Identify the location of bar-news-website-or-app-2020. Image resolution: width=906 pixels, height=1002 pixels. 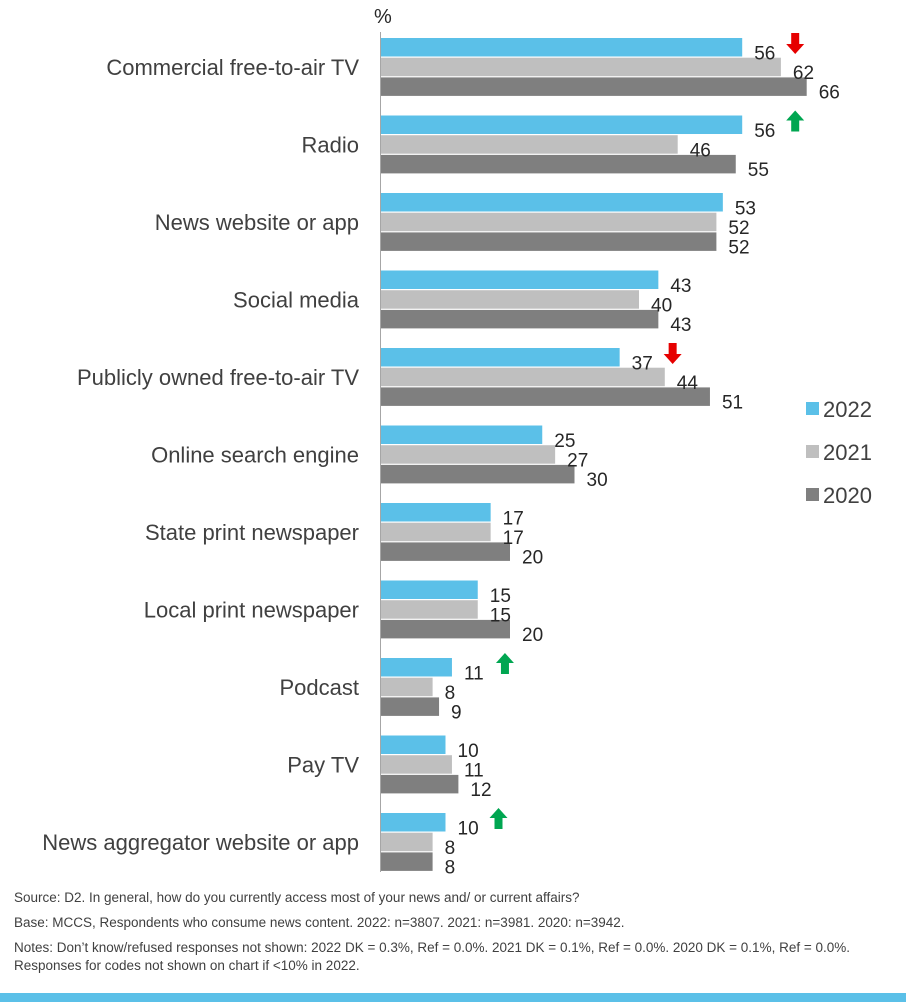
(549, 241).